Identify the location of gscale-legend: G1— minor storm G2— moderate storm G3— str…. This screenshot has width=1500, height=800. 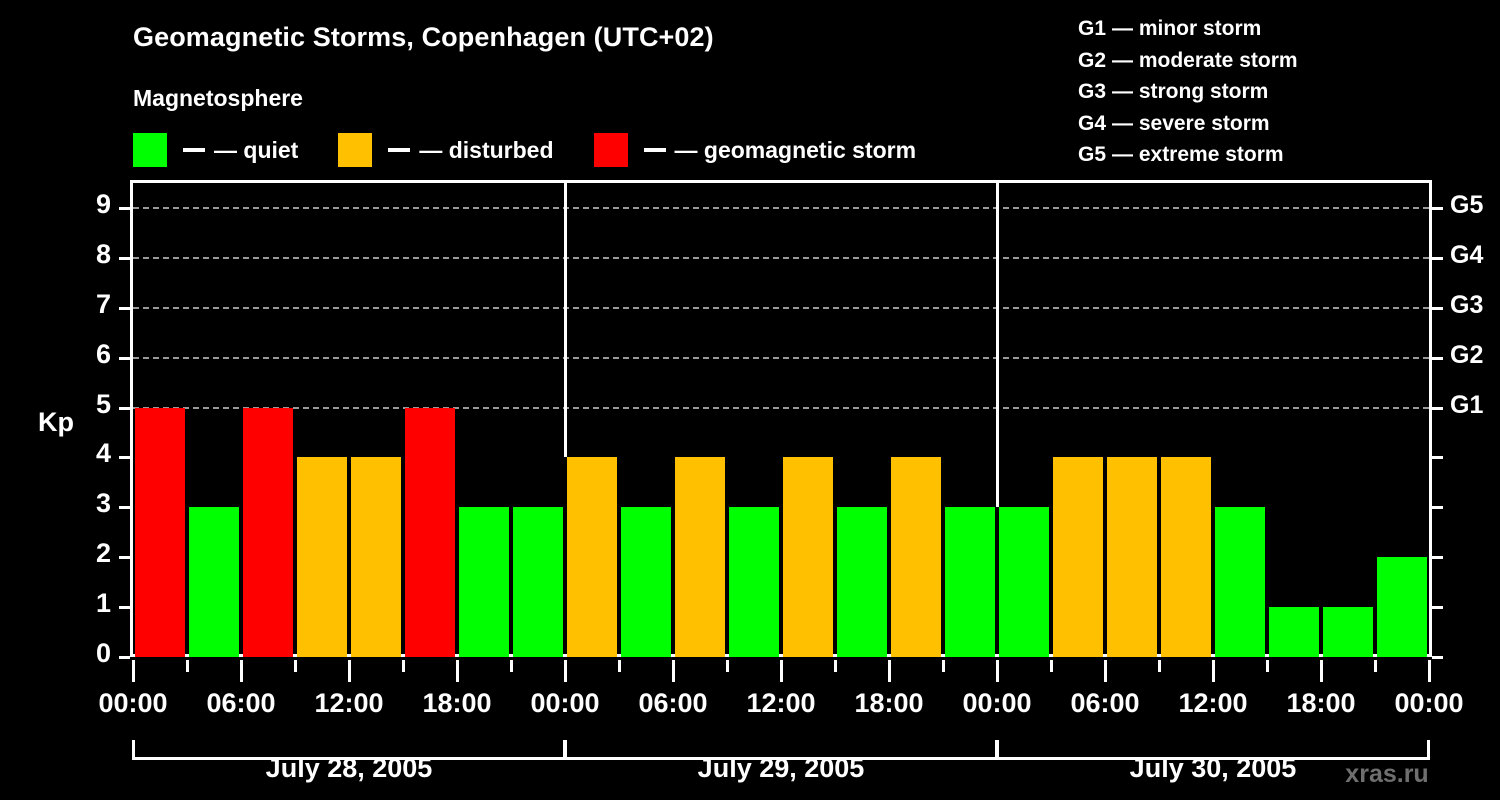
(1188, 92).